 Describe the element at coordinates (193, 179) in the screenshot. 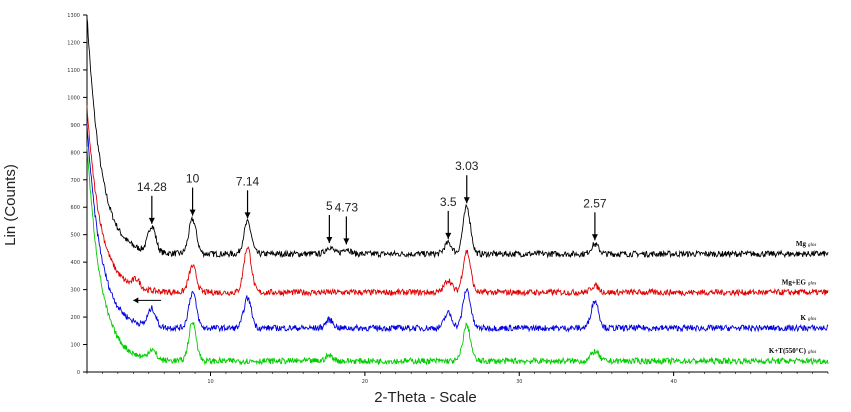

I see `peak-label-1: 10` at that location.